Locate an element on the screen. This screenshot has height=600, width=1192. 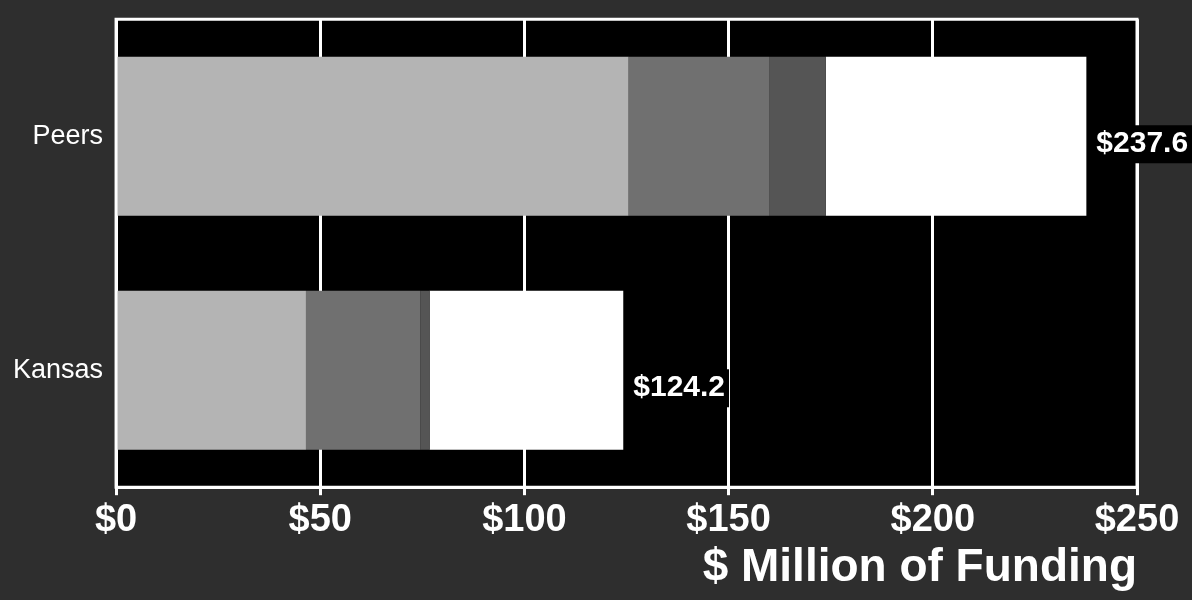
x-tick-label: $150 is located at coordinates (728, 518).